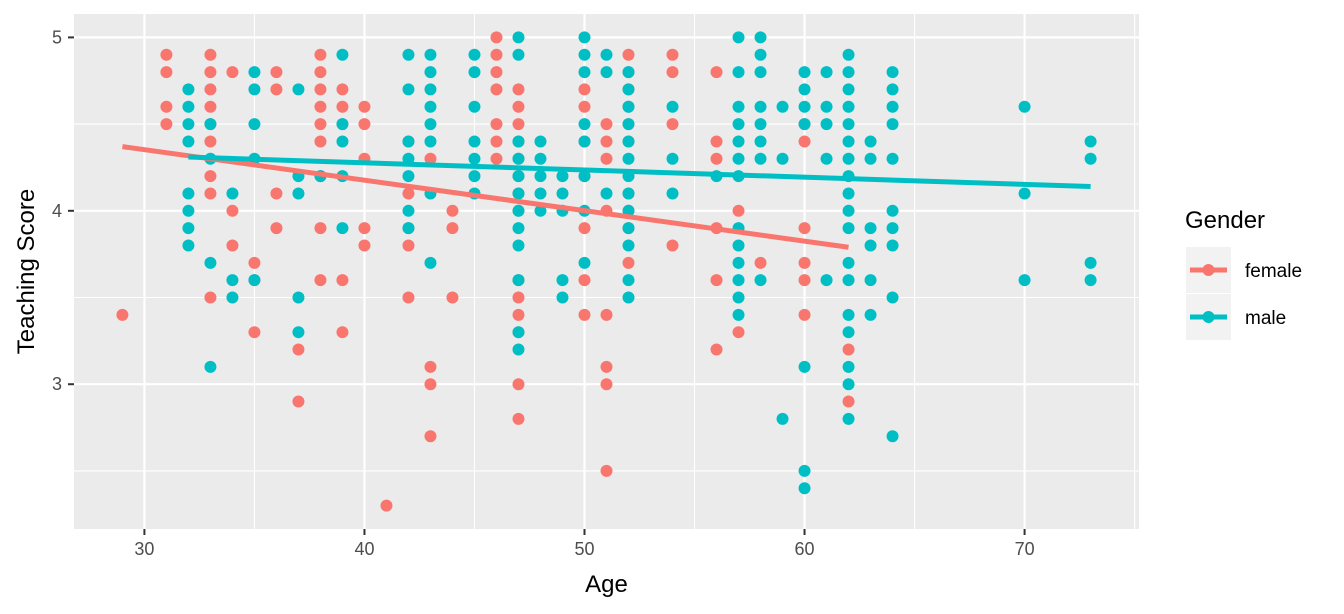 The height and width of the screenshot is (614, 1344). What do you see at coordinates (57, 211) in the screenshot?
I see `y-tick-label: 4` at bounding box center [57, 211].